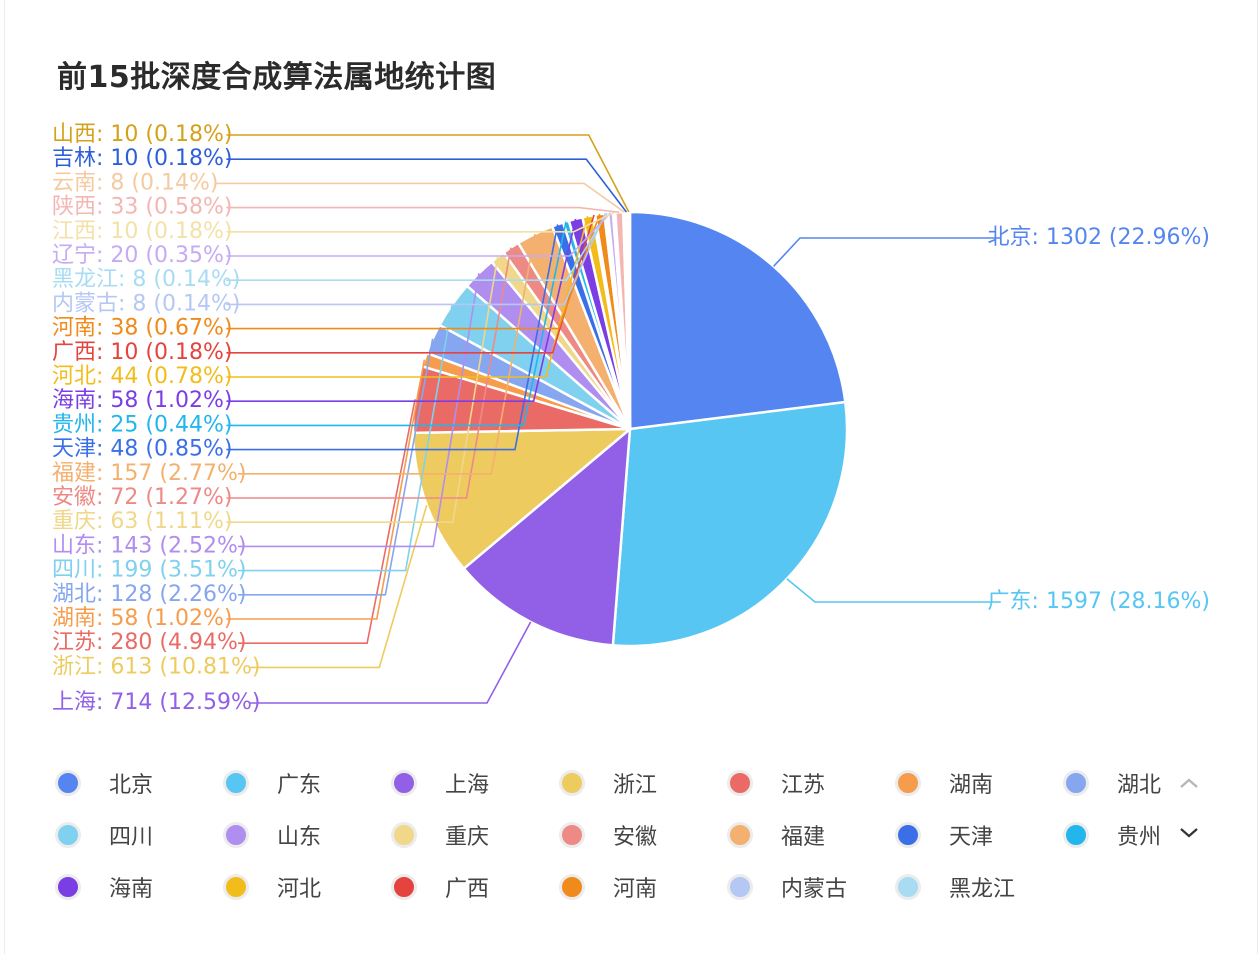 This screenshot has width=1260, height=954. I want to click on legend-label: 浙江, so click(635, 785).